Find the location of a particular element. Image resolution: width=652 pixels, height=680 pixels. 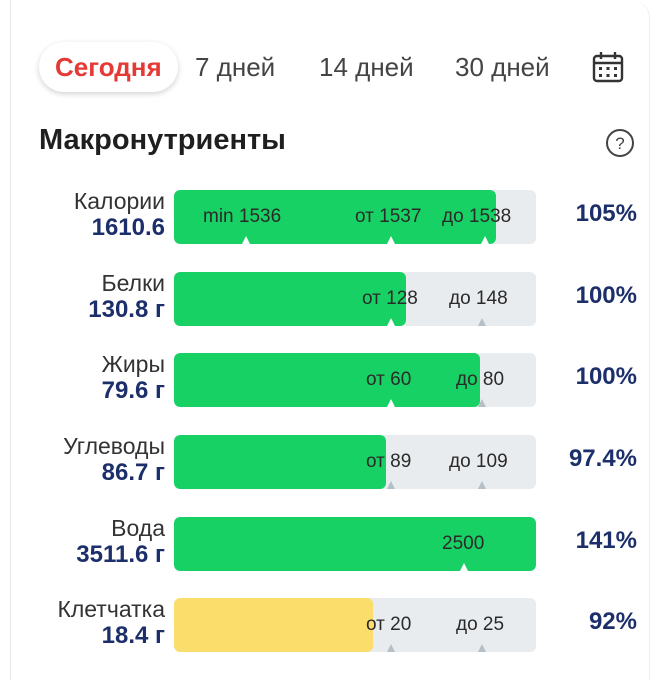

target-label: 2500 is located at coordinates (463, 543).